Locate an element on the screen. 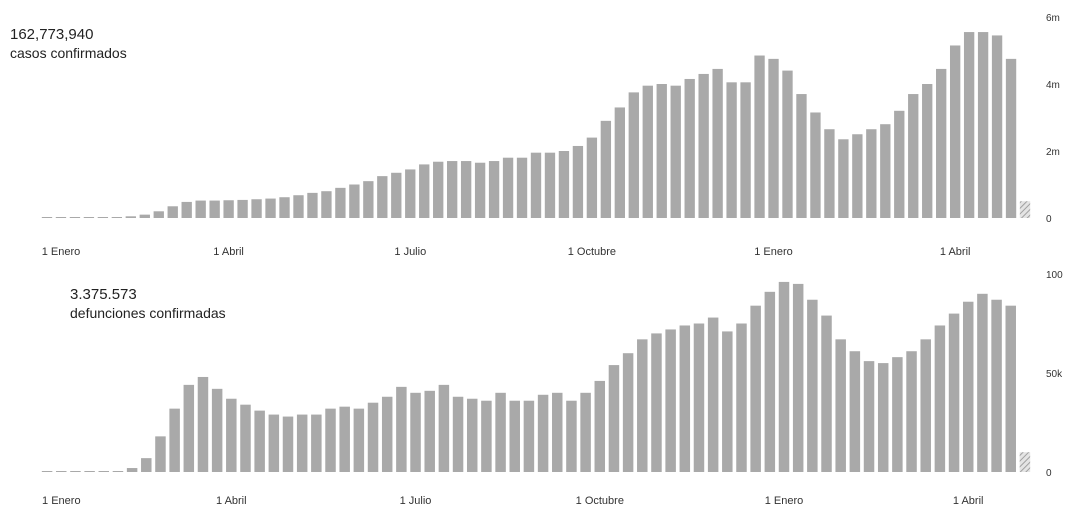 The height and width of the screenshot is (508, 1067). deaths-y-tick-label: 0 is located at coordinates (1049, 473).